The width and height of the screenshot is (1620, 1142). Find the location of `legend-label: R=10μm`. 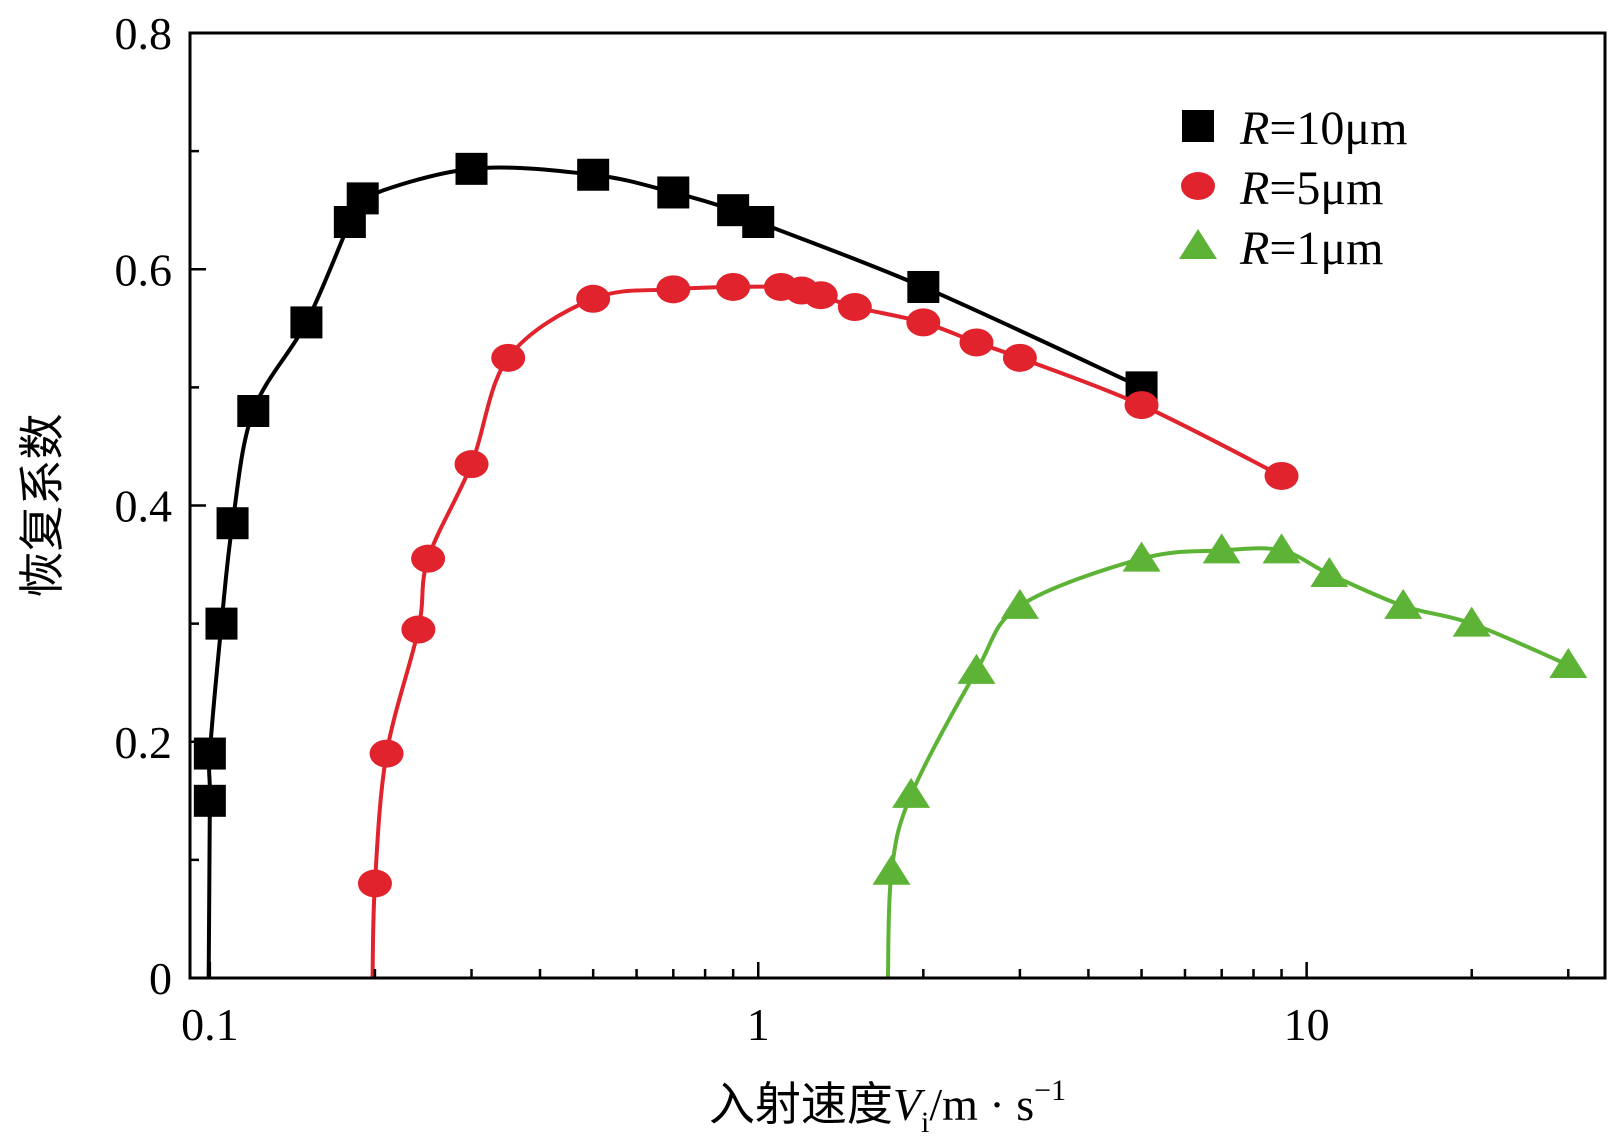

legend-label: R=10μm is located at coordinates (1323, 128).